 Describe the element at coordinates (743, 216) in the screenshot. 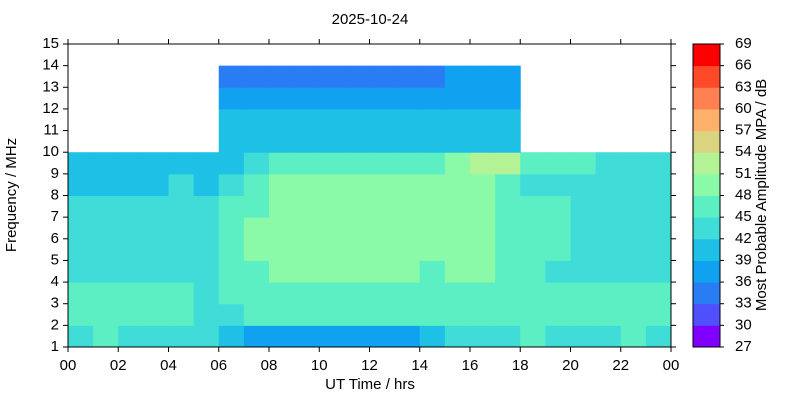

I see `colorbar-tick-label: 45` at that location.